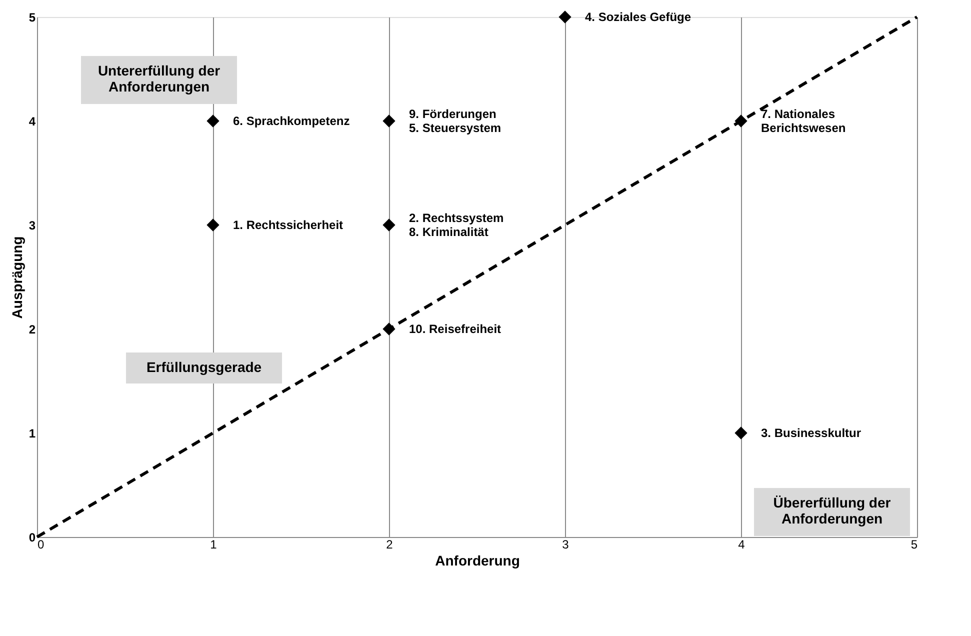 The height and width of the screenshot is (636, 971). What do you see at coordinates (803, 121) in the screenshot?
I see `annotation: 7. Nationales Berichtswesen` at bounding box center [803, 121].